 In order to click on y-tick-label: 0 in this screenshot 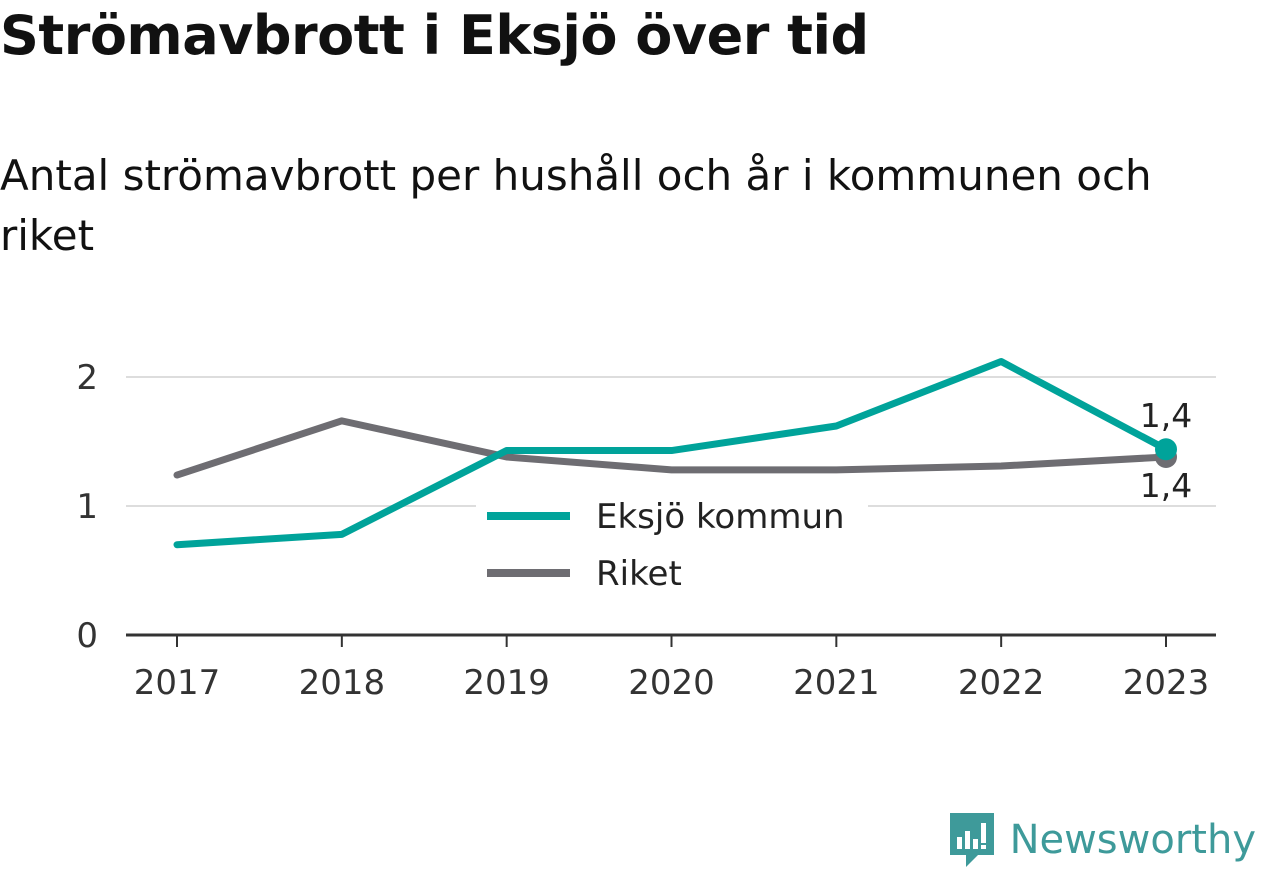, I will do `click(87, 636)`.